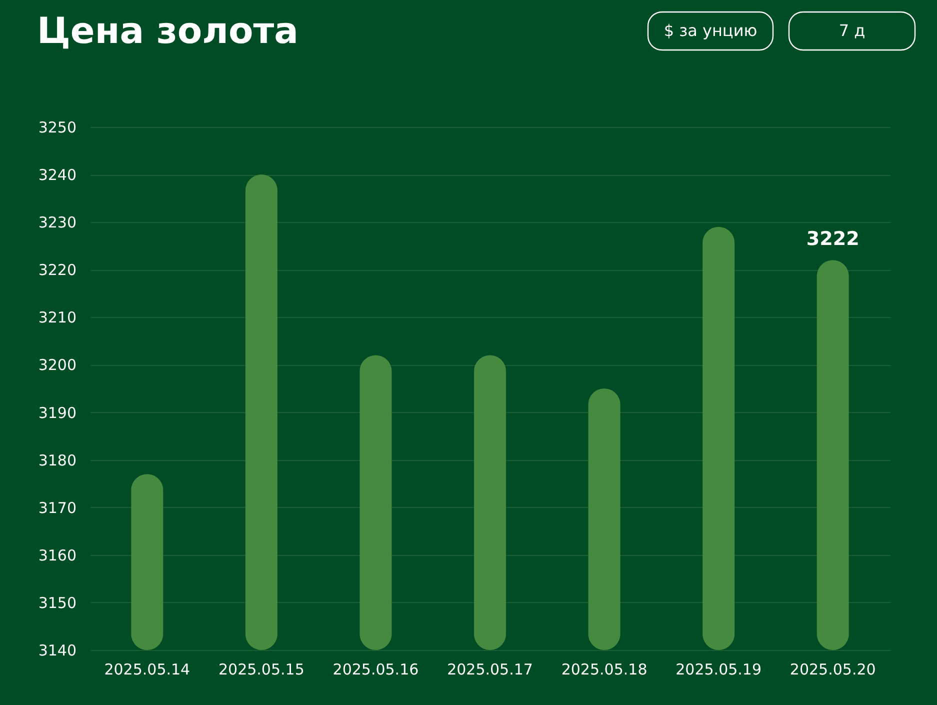 This screenshot has width=937, height=705. What do you see at coordinates (604, 669) in the screenshot?
I see `x-tick-label: 2025.05.18` at bounding box center [604, 669].